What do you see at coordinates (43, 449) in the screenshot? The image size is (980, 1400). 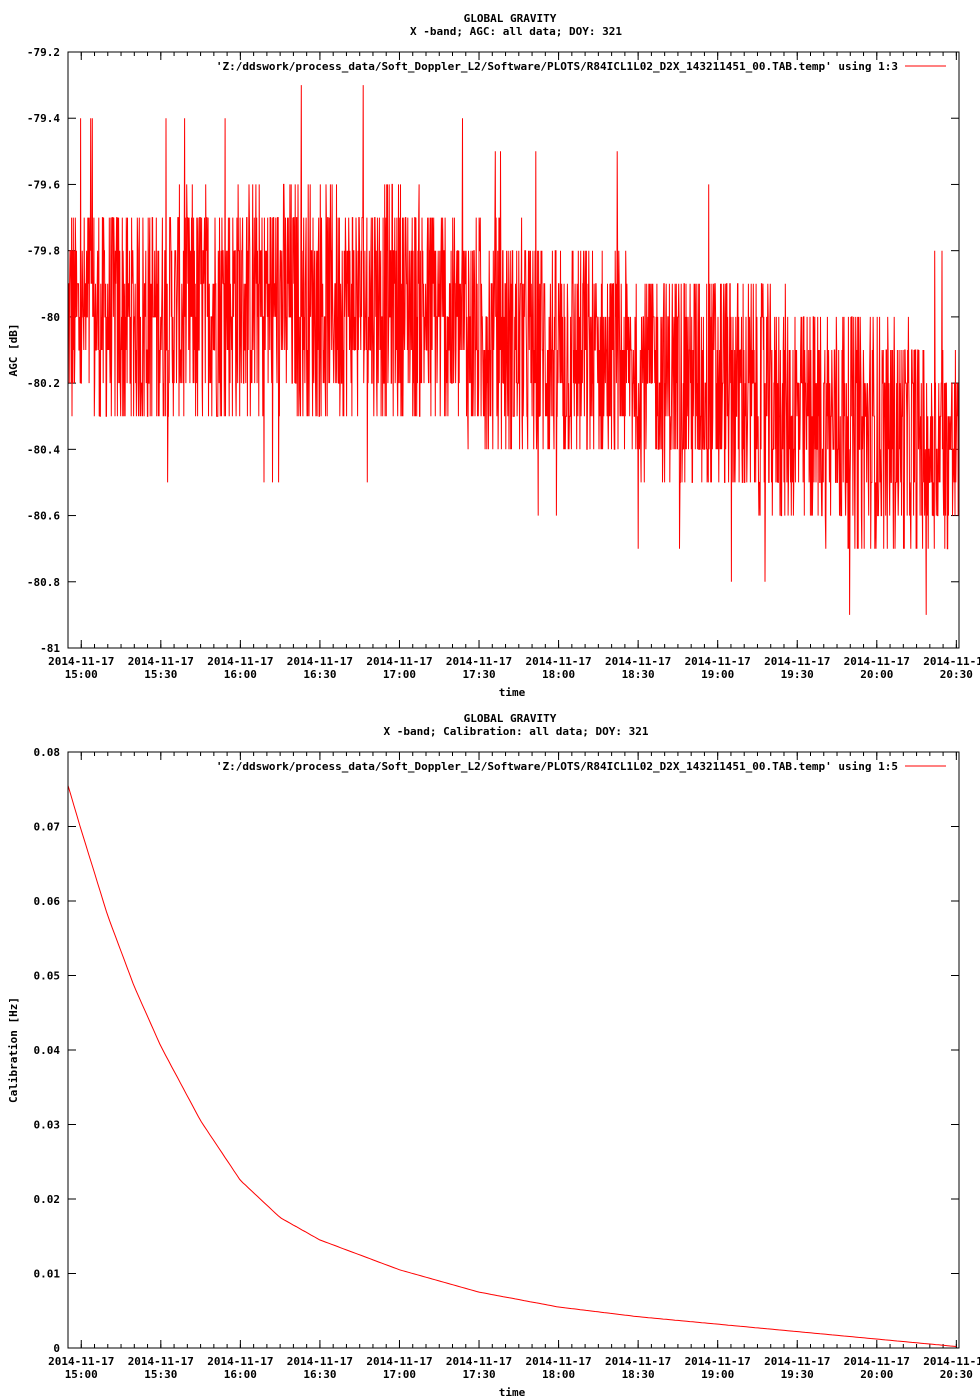 I see `y-tick-label: -80.4` at bounding box center [43, 449].